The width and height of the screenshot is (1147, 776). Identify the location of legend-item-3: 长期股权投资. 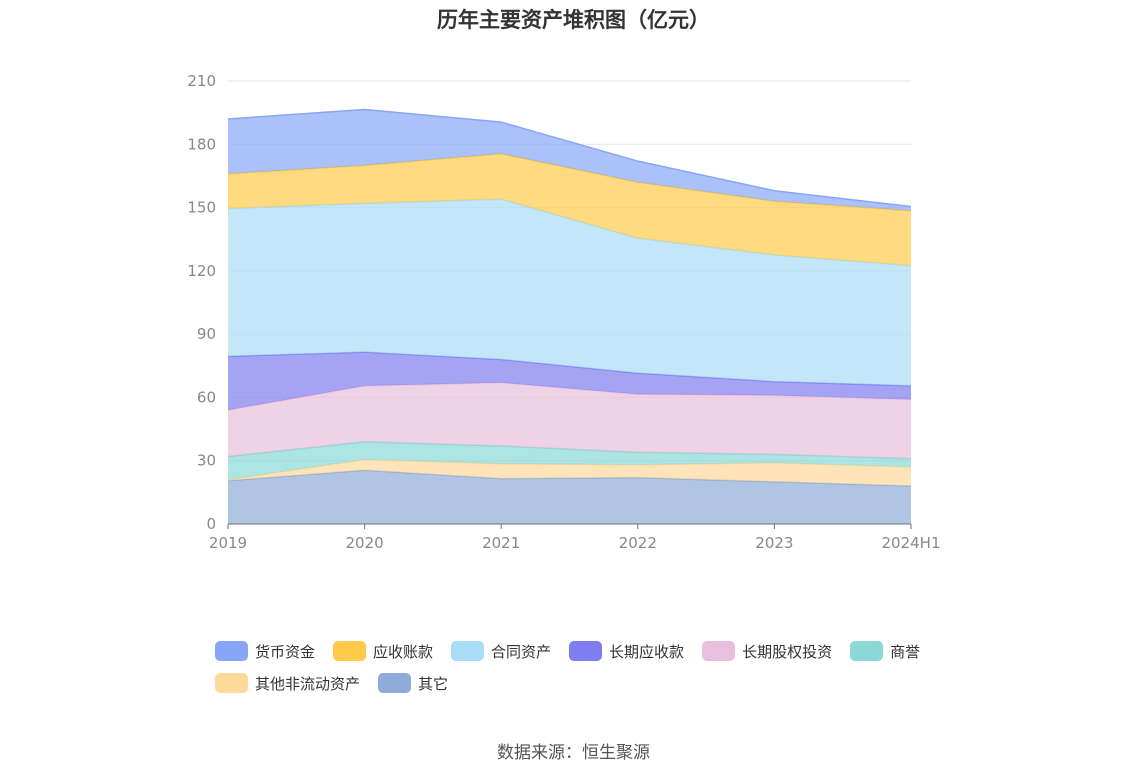
(767, 651).